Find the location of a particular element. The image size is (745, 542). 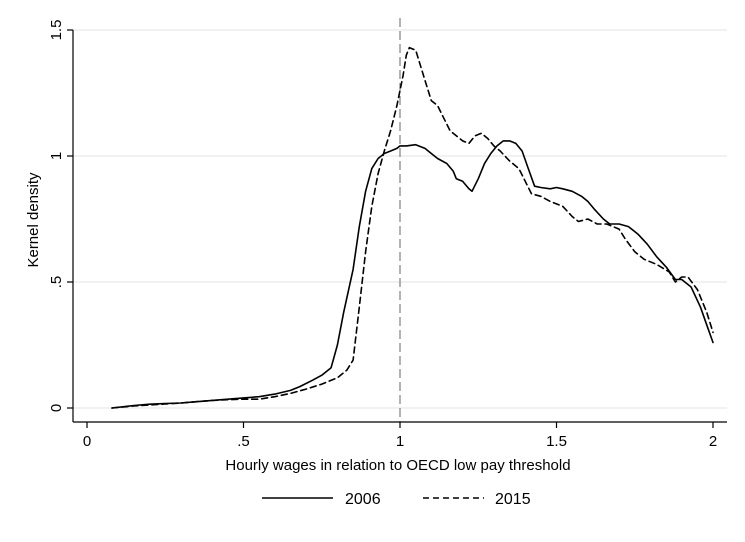

legend-label-2006: 2006 is located at coordinates (363, 499).